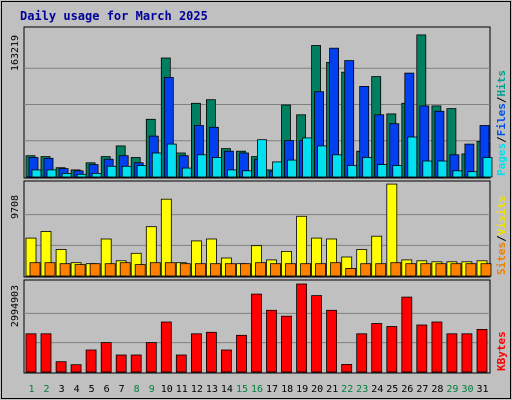 This screenshot has width=512, height=400. Describe the element at coordinates (152, 389) in the screenshot. I see `x-tick-9: 9` at that location.